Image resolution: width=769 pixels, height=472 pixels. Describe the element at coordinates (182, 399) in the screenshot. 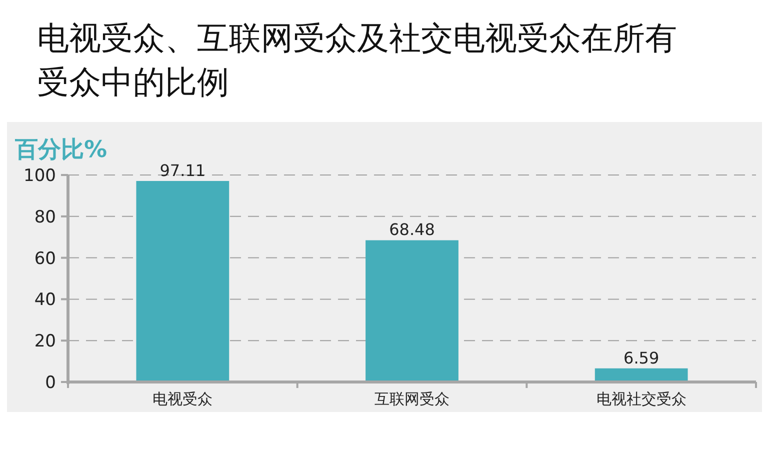

I see `x-tick-label: 电视受众` at that location.